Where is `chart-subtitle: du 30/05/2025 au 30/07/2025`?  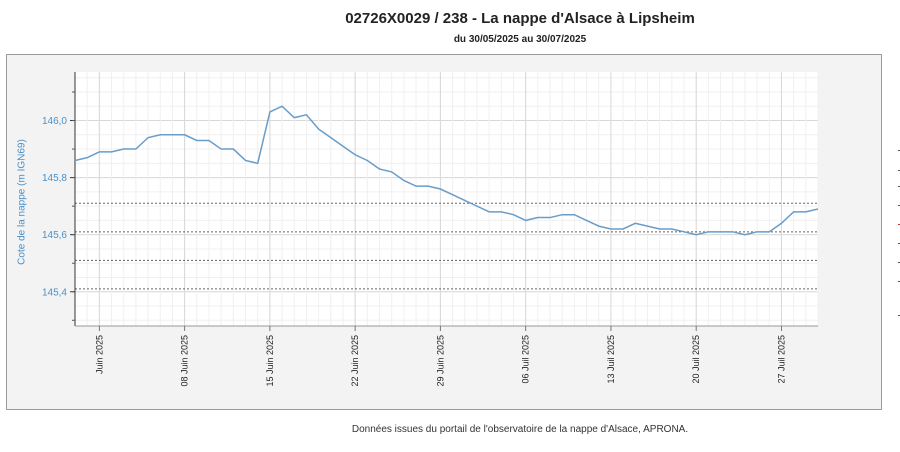
chart-subtitle: du 30/05/2025 au 30/07/2025 is located at coordinates (520, 39).